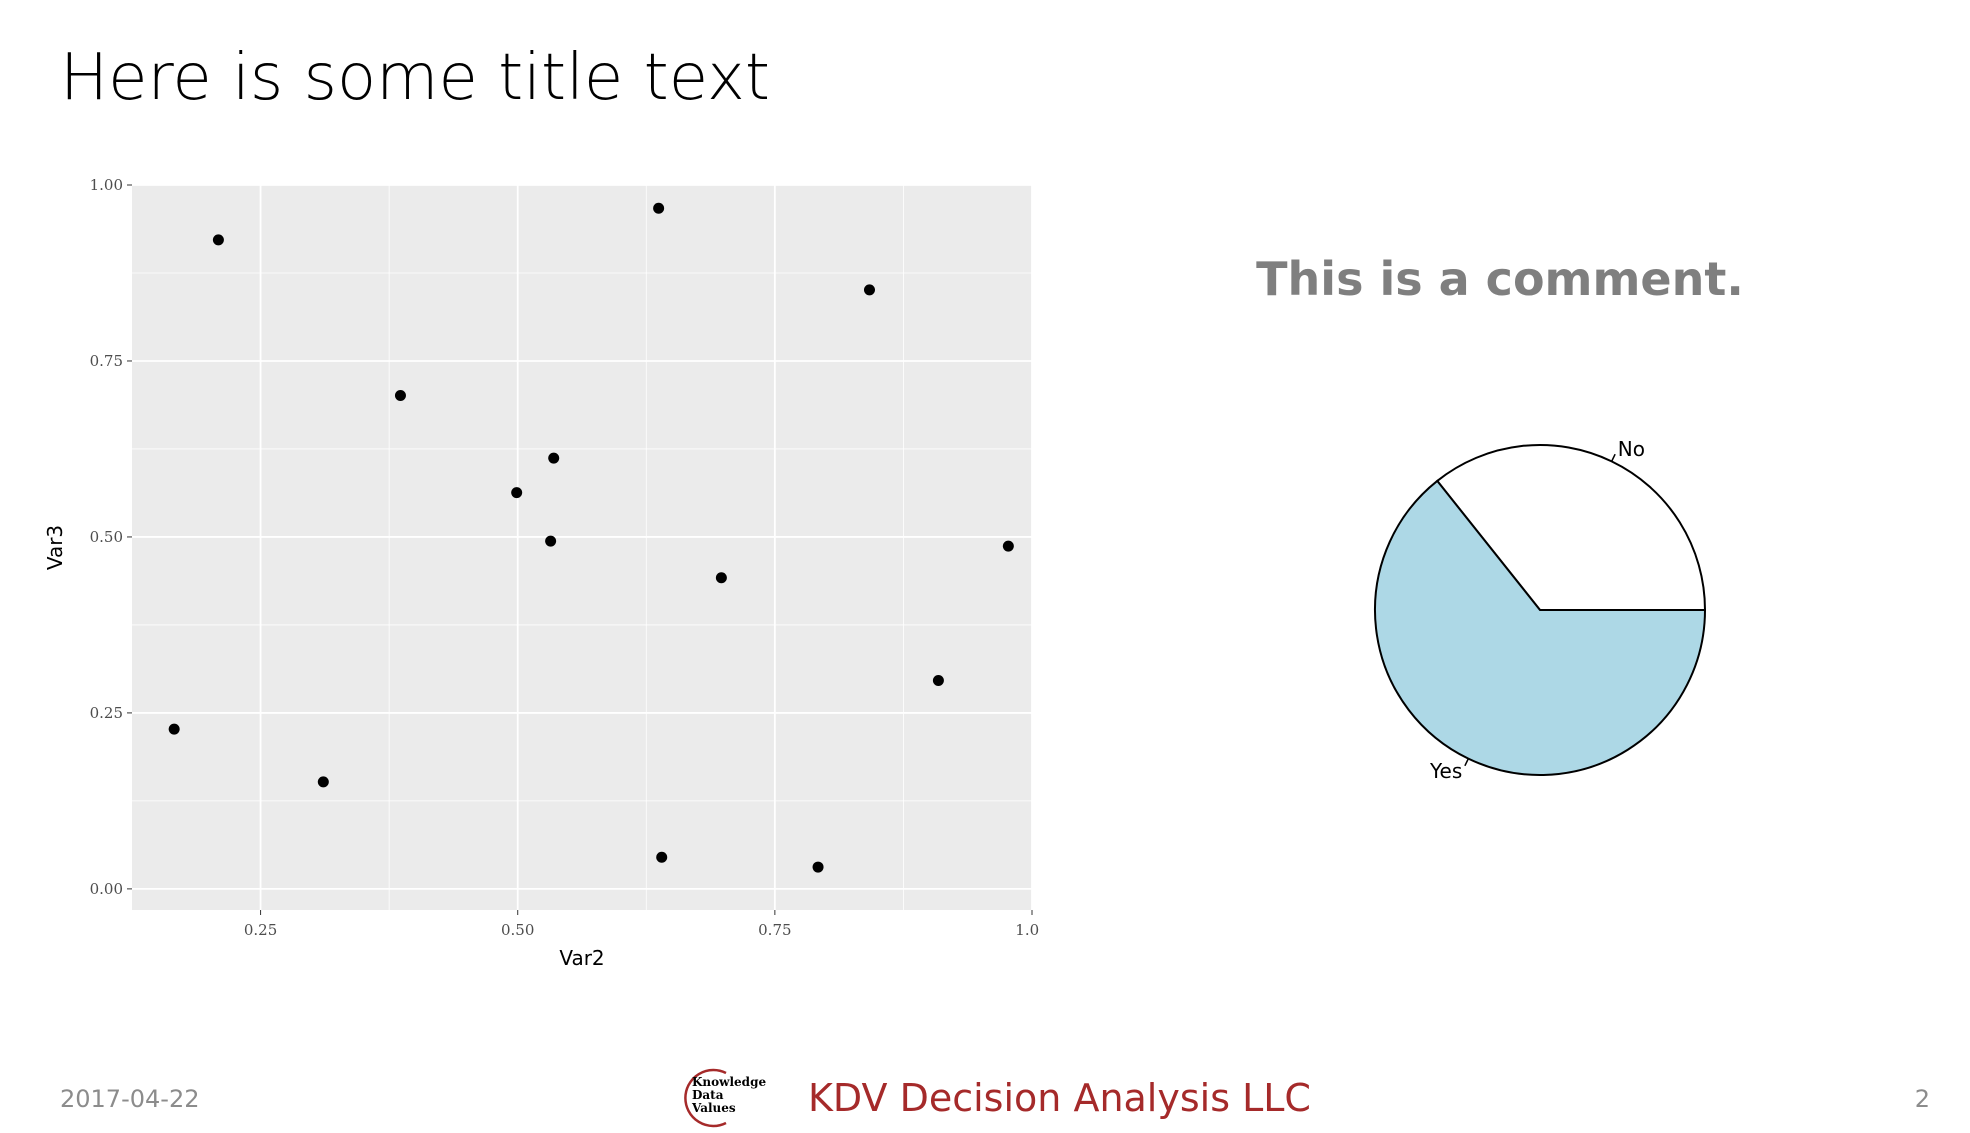 Image resolution: width=1970 pixels, height=1133 pixels. I want to click on slide-title: Here is some title text, so click(415, 78).